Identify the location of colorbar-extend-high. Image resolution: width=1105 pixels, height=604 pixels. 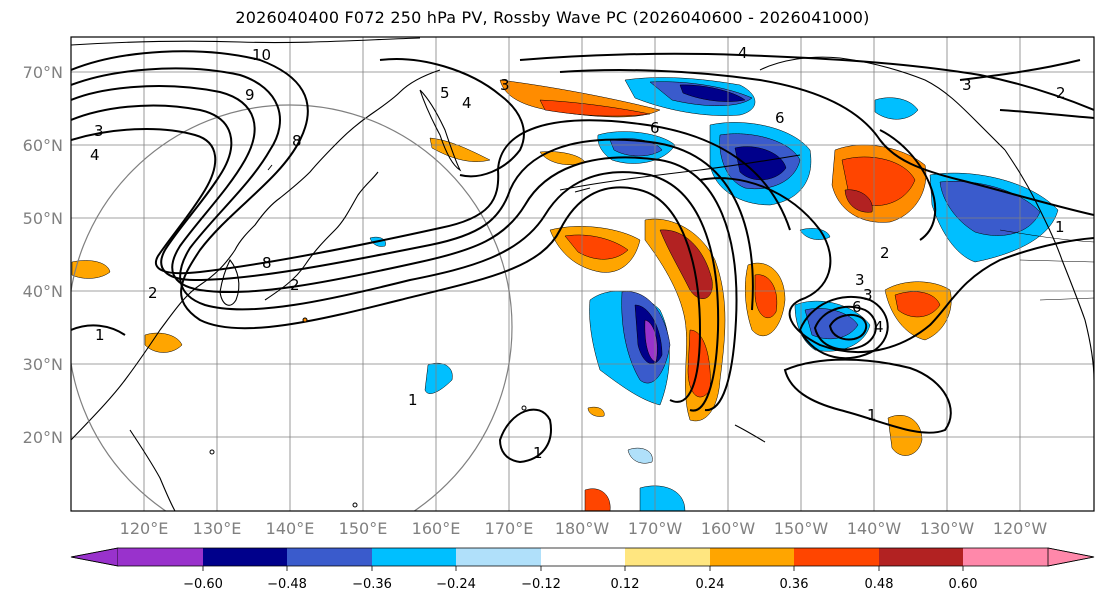
(1071, 557).